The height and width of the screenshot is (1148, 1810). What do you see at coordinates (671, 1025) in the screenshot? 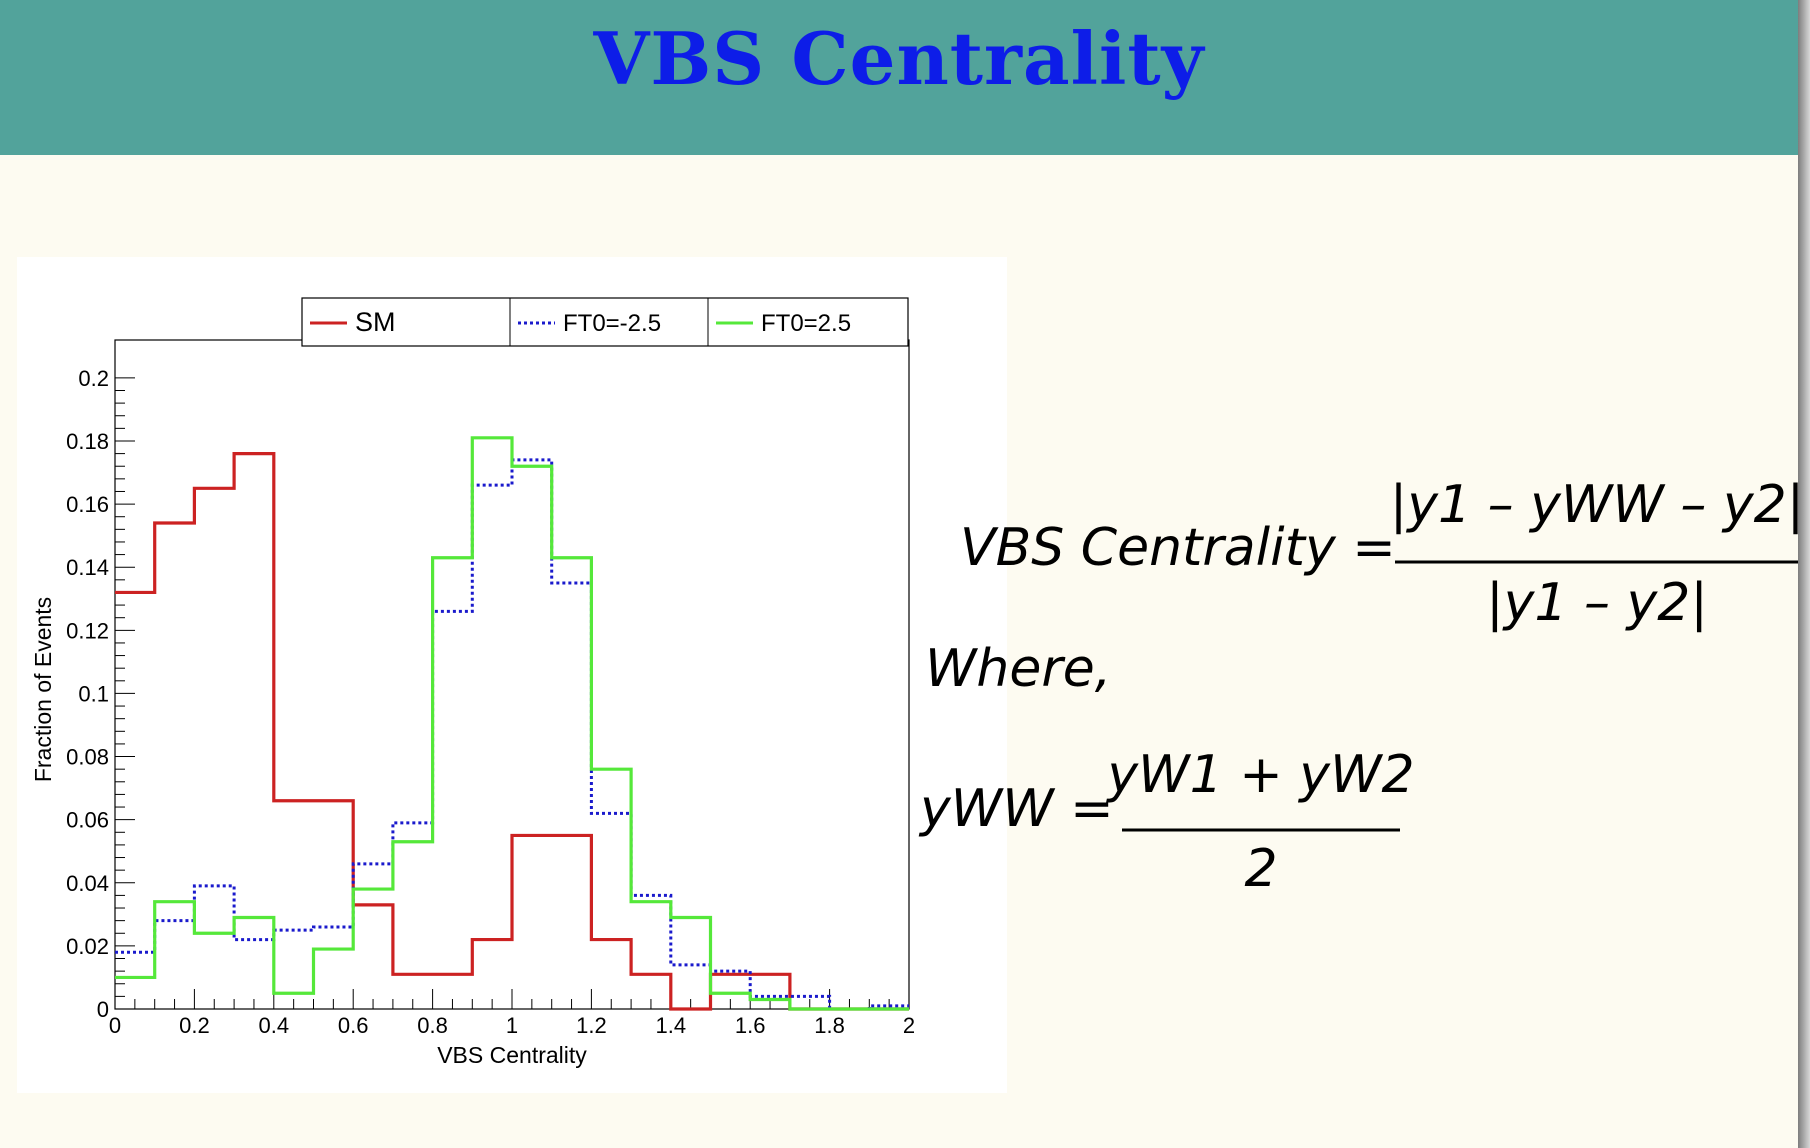
I see `x-tick-label: 1.4` at bounding box center [671, 1025].